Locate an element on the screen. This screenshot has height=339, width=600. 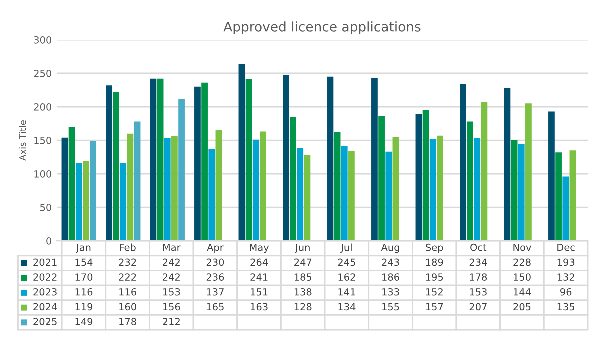
data-label: 133 is located at coordinates (391, 292).